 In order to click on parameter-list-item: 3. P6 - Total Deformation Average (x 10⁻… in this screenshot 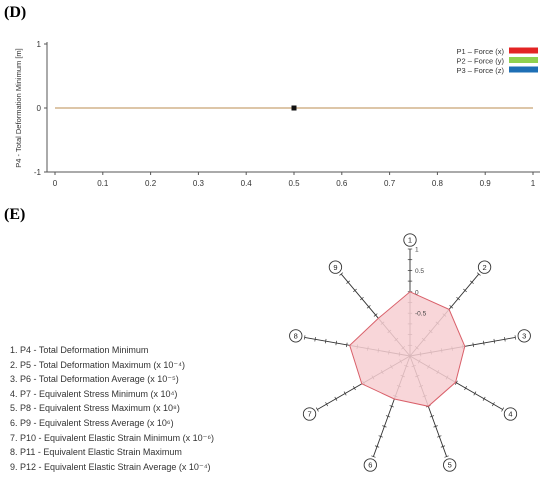, I will do `click(94, 379)`.